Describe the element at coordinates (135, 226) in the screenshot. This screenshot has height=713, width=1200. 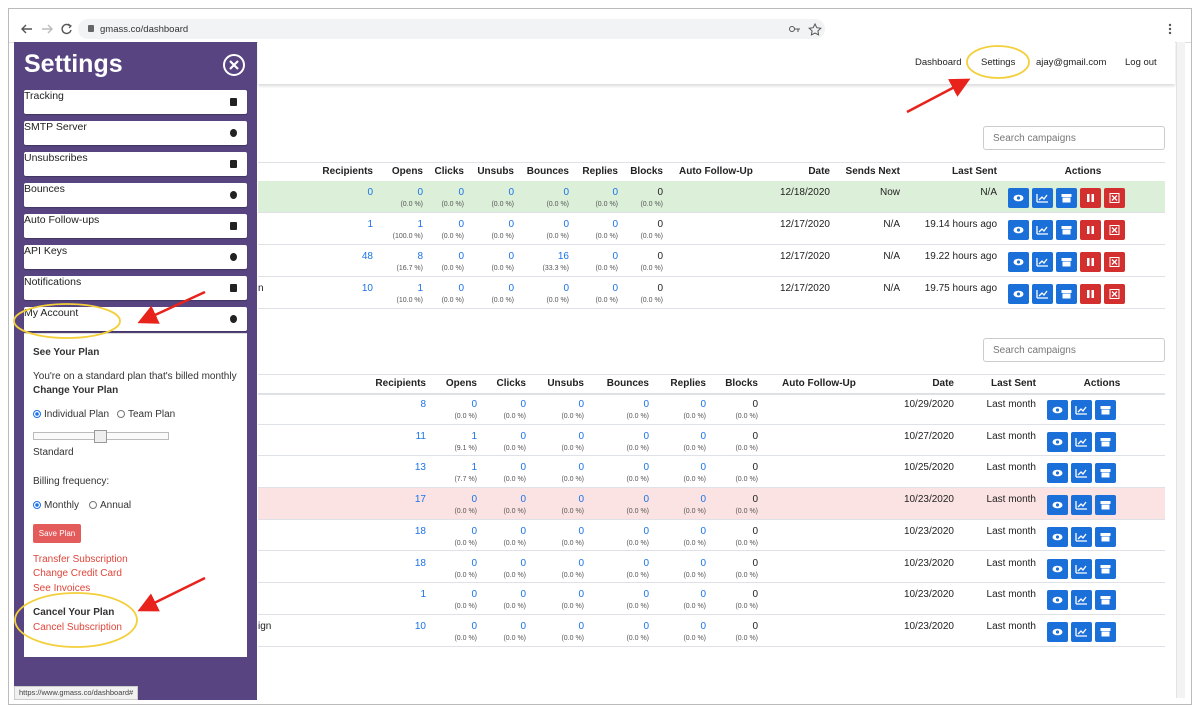
I see `menu-item: Auto Follow-ups` at that location.